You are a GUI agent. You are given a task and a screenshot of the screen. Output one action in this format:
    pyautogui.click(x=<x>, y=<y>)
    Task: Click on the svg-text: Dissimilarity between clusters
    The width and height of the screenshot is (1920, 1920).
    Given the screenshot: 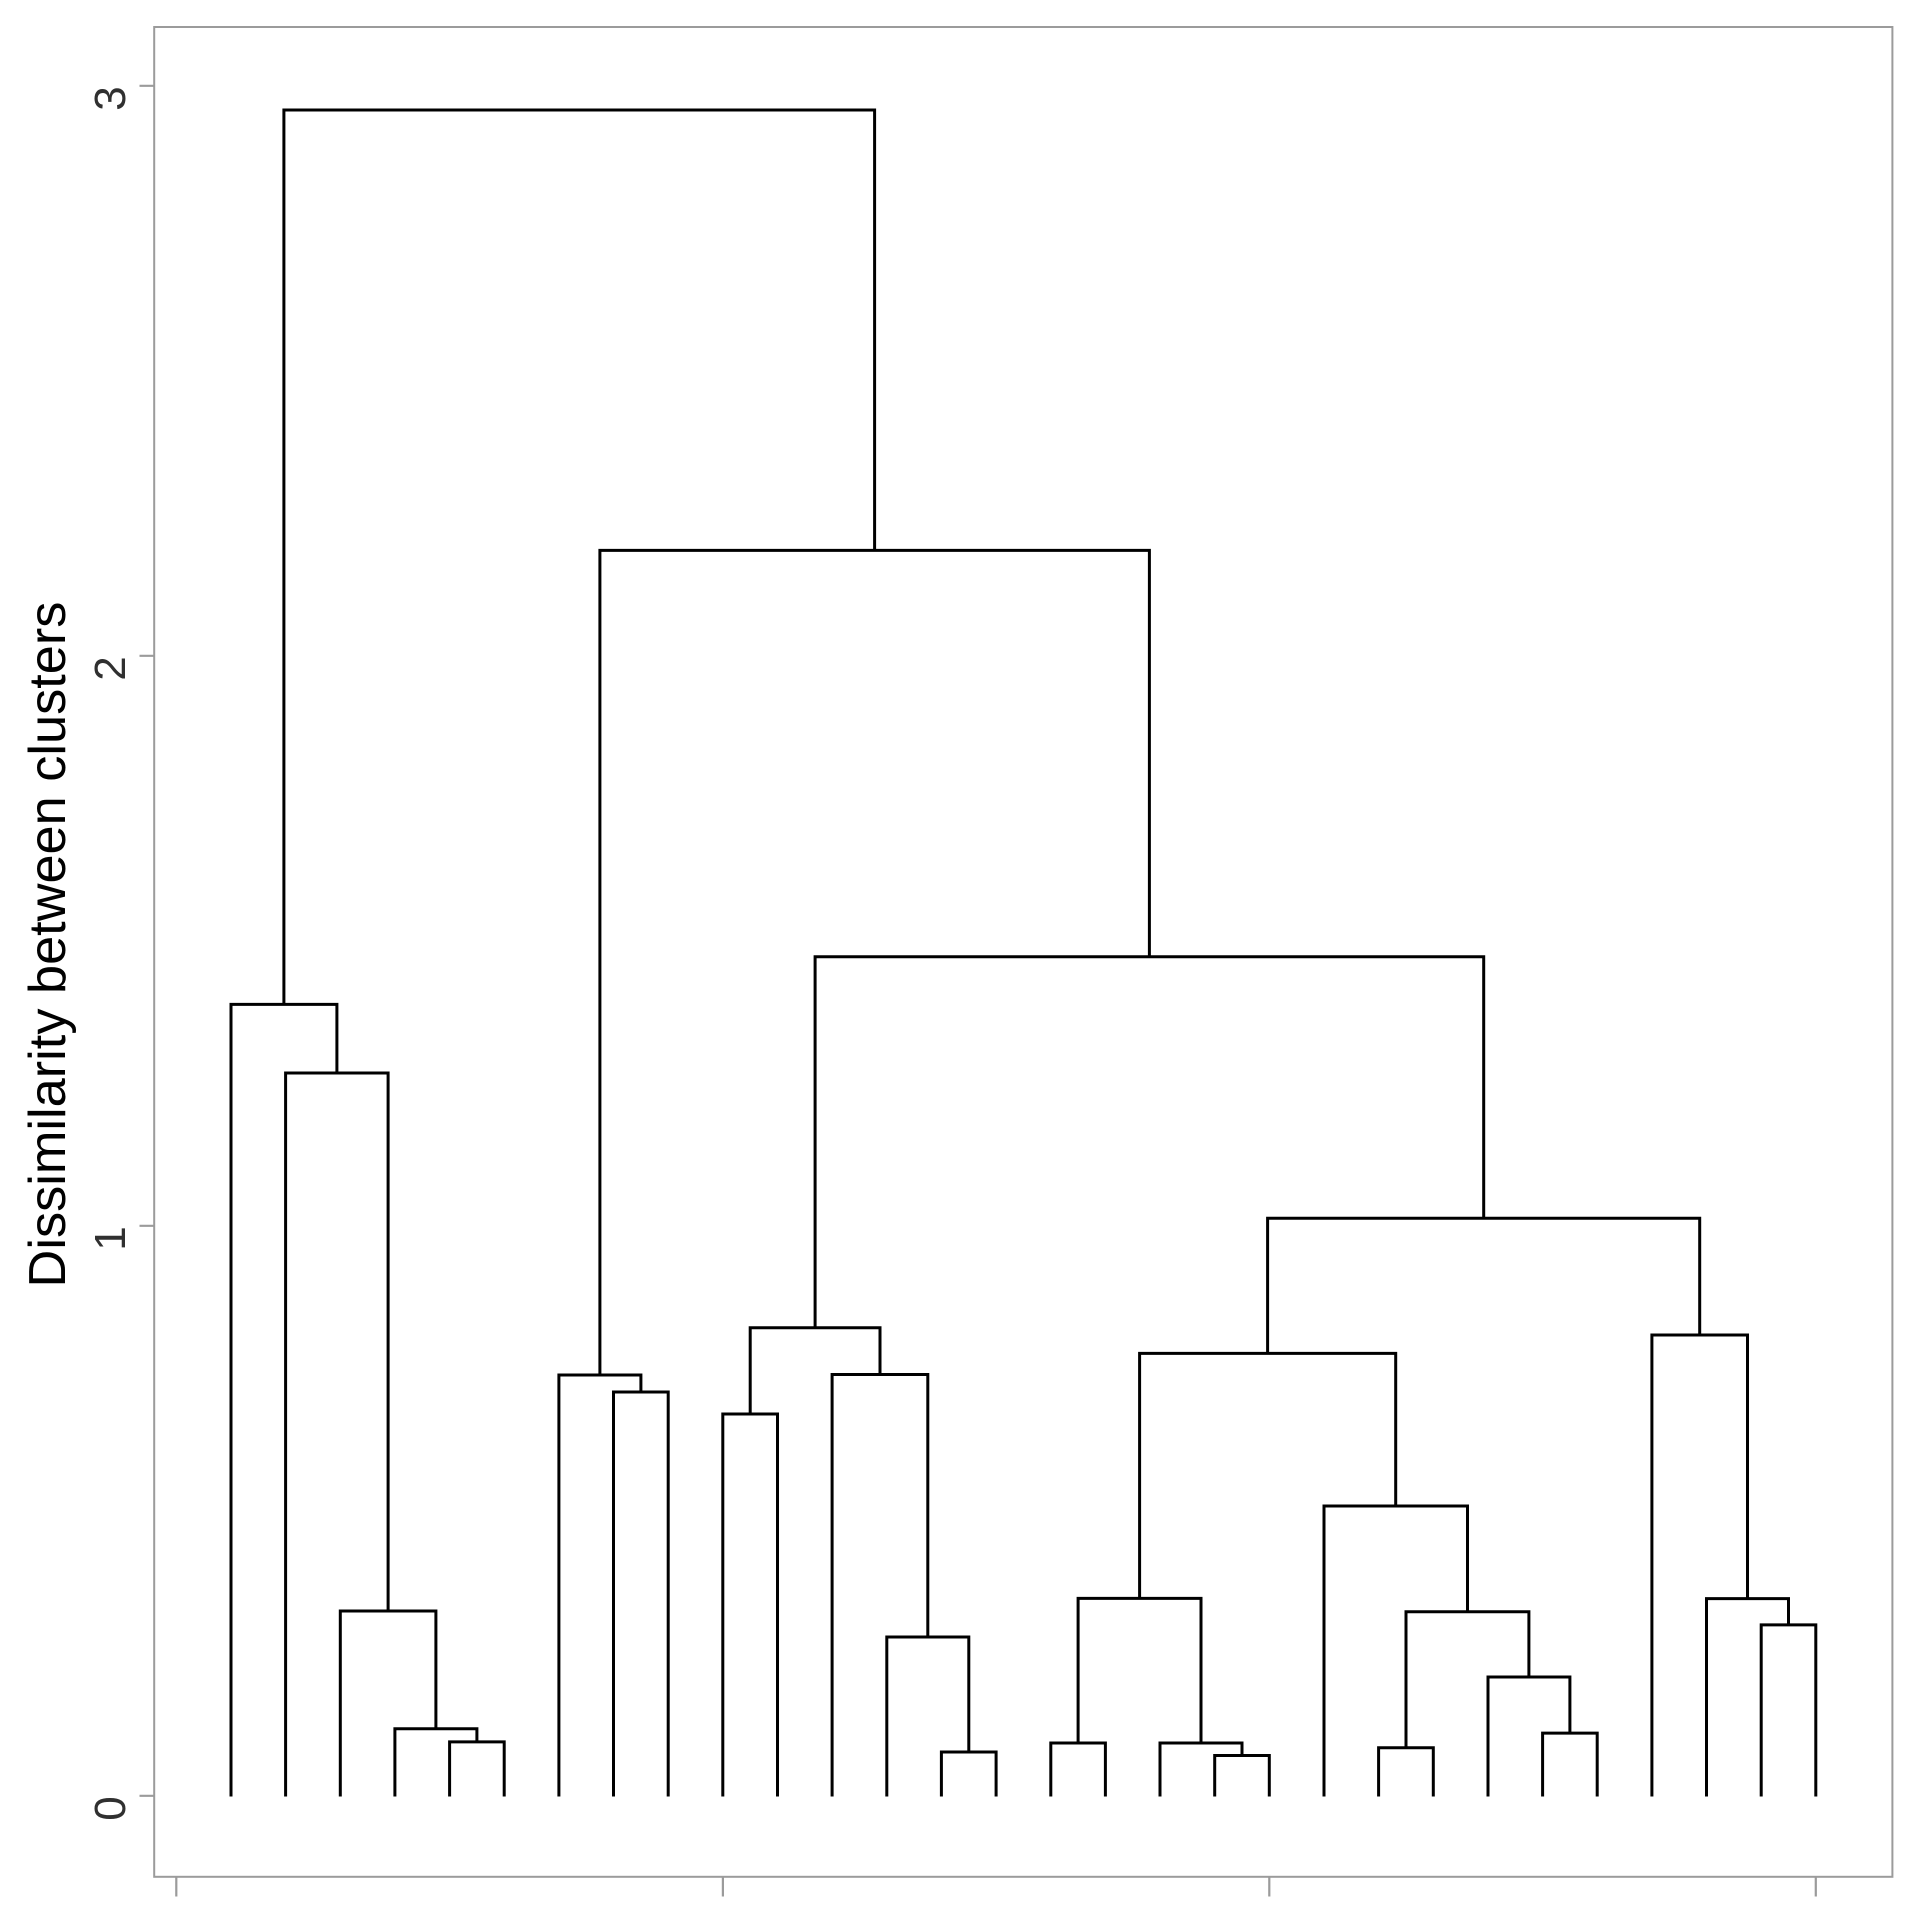 What is the action you would take?
    pyautogui.click(x=48, y=945)
    